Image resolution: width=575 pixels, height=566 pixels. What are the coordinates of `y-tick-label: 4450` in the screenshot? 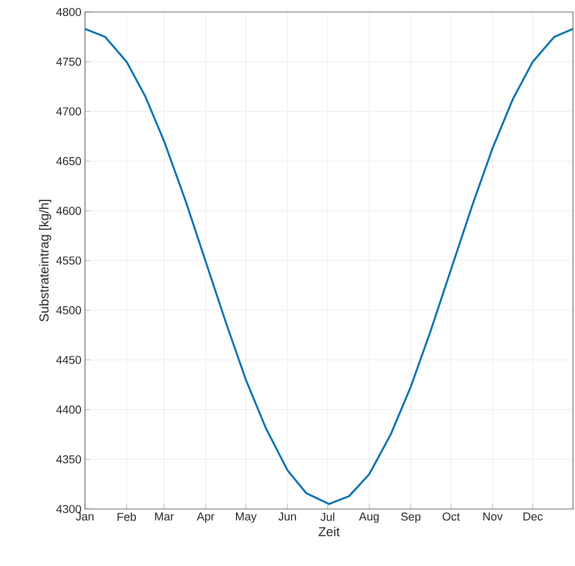 It's located at (69, 360).